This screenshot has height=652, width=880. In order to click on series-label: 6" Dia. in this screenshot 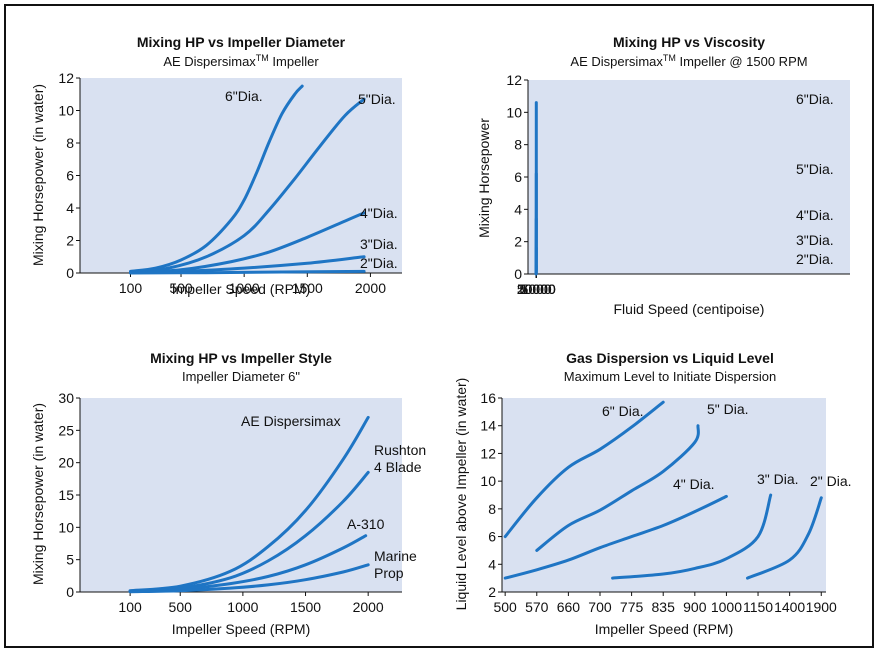, I will do `click(623, 411)`.